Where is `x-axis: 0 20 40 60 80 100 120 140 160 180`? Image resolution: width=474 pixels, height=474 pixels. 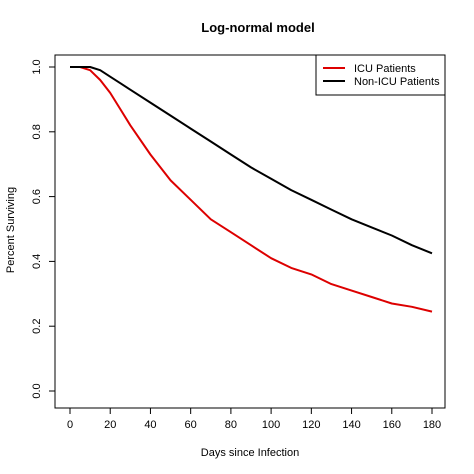 x-axis: 0 20 40 60 80 100 120 140 160 180 is located at coordinates (254, 419).